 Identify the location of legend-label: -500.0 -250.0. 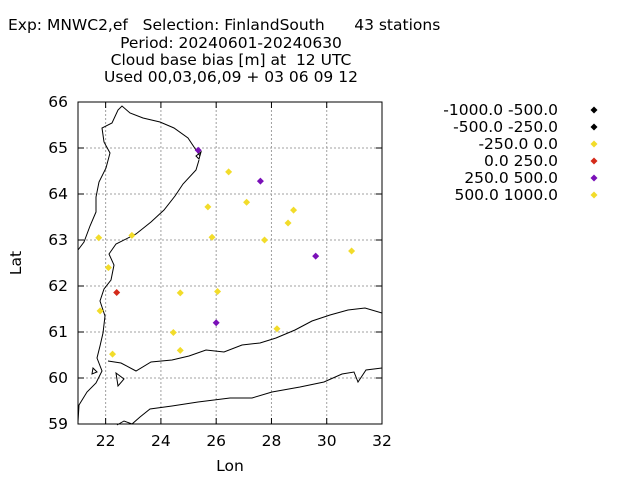
(505, 127).